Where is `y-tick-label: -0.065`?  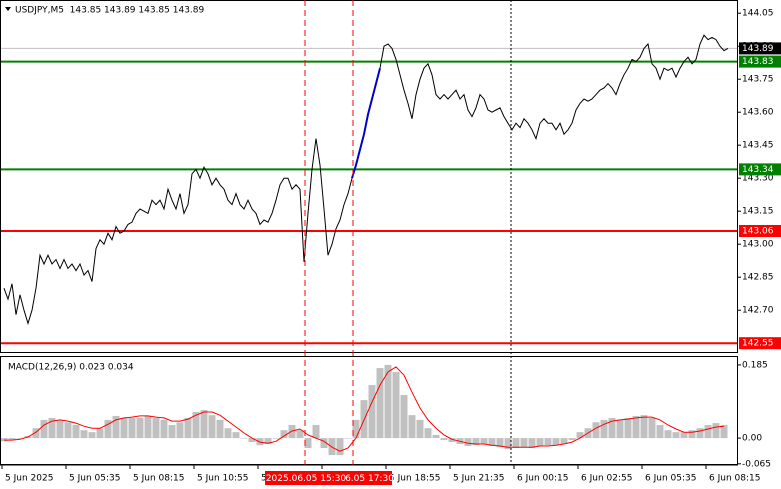 y-tick-label: -0.065 is located at coordinates (756, 464).